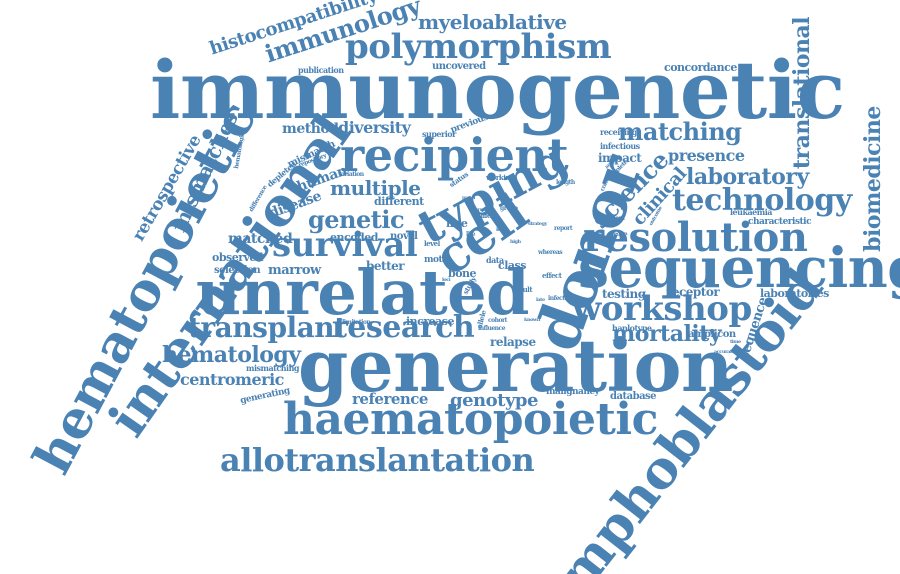 Image resolution: width=900 pixels, height=574 pixels. Describe the element at coordinates (614, 218) in the screenshot. I see `cloud-word: patient` at that location.